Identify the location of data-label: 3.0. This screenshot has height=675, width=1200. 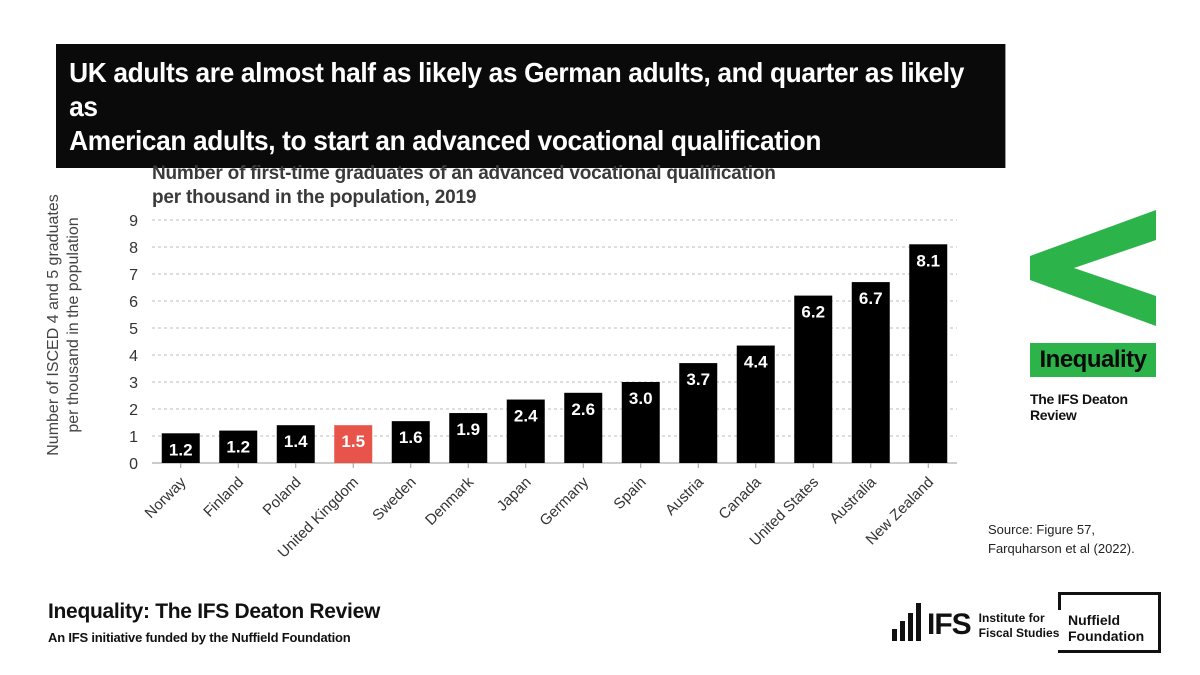
(641, 398).